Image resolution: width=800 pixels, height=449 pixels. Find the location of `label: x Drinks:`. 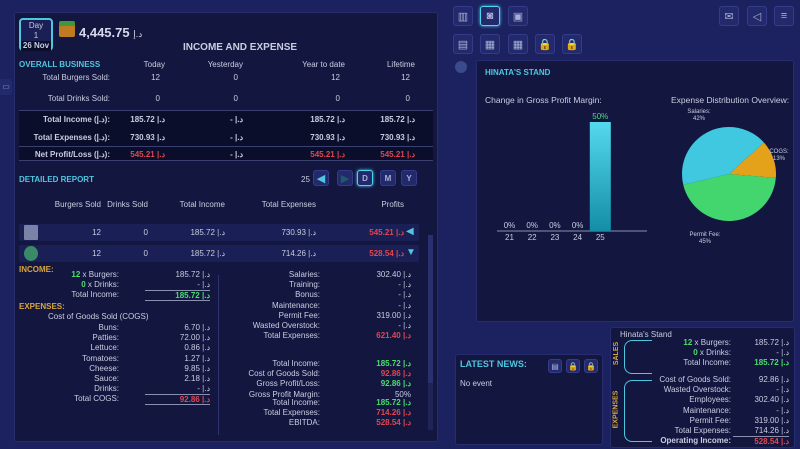

label: x Drinks: is located at coordinates (715, 353).